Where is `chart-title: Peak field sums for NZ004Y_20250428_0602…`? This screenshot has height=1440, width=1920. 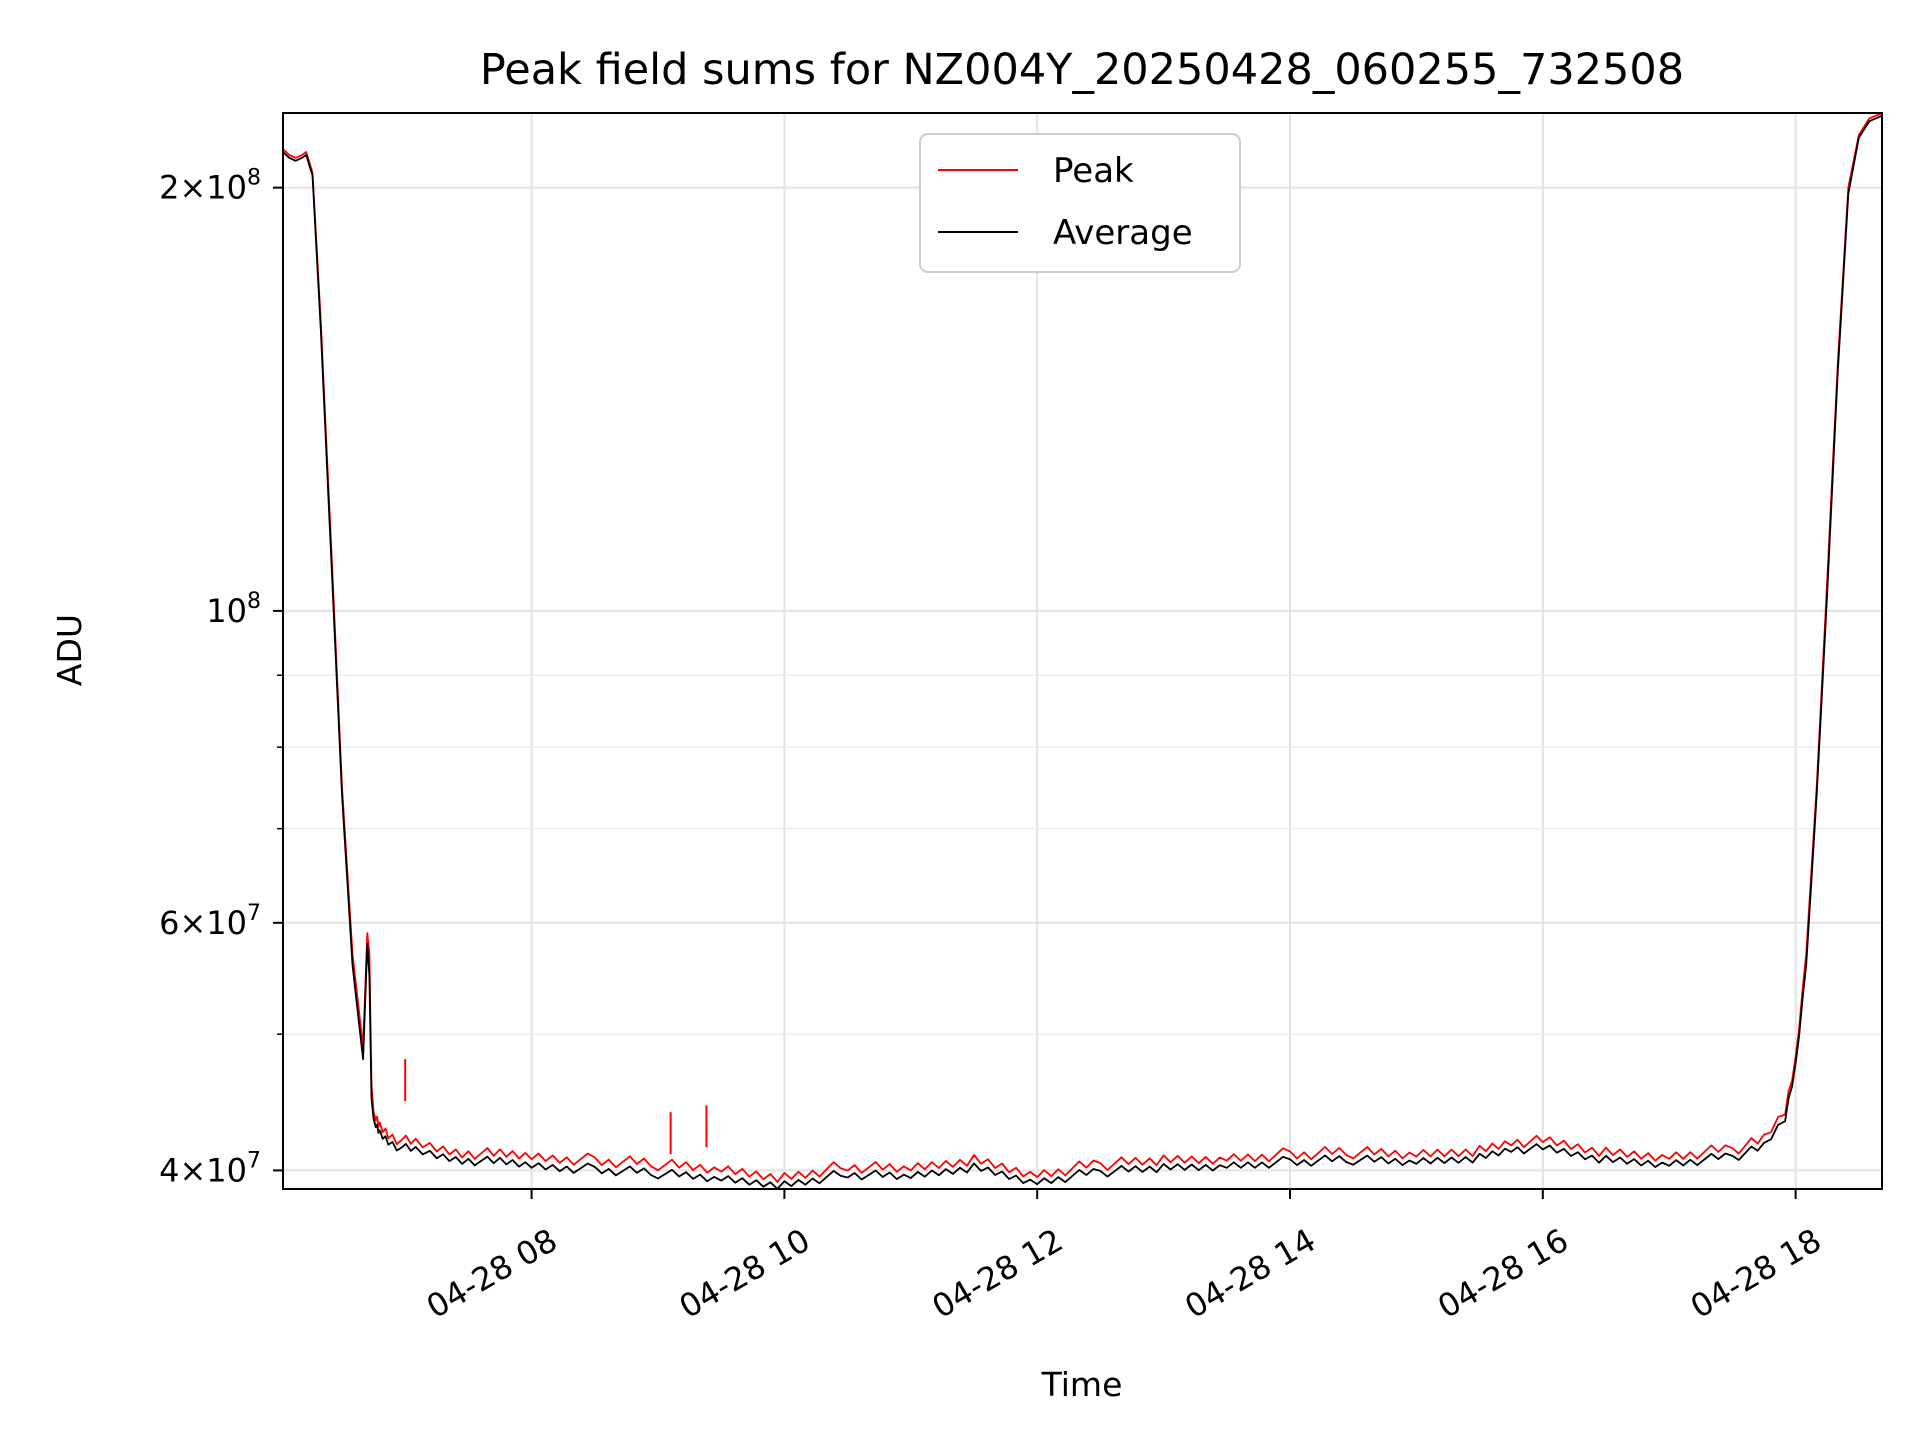
chart-title: Peak field sums for NZ004Y_20250428_0602… is located at coordinates (1082, 70).